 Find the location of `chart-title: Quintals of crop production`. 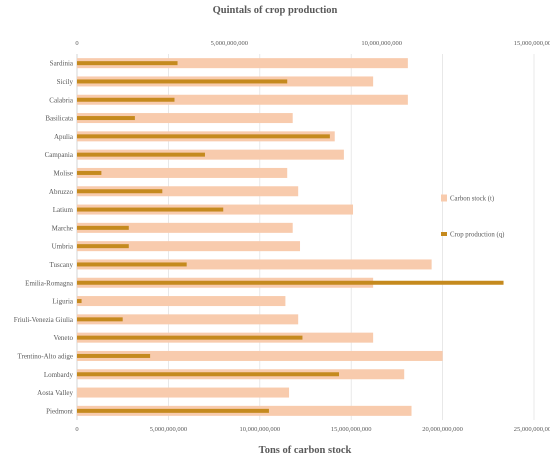

chart-title: Quintals of crop production is located at coordinates (275, 10).